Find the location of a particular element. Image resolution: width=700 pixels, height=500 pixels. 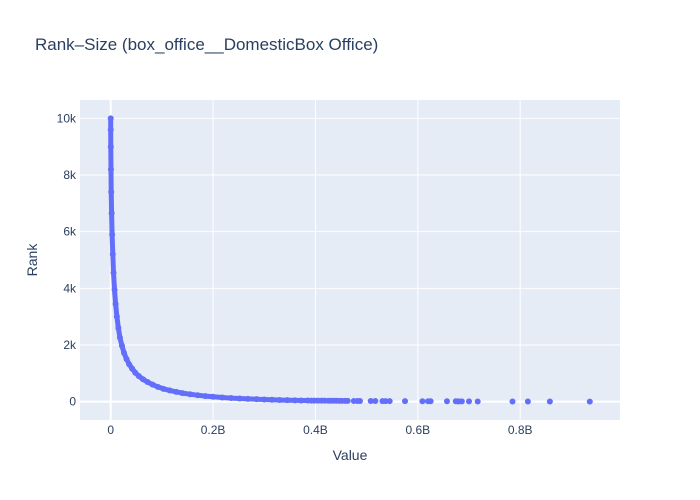

x-tick-label: 0 is located at coordinates (110, 430).